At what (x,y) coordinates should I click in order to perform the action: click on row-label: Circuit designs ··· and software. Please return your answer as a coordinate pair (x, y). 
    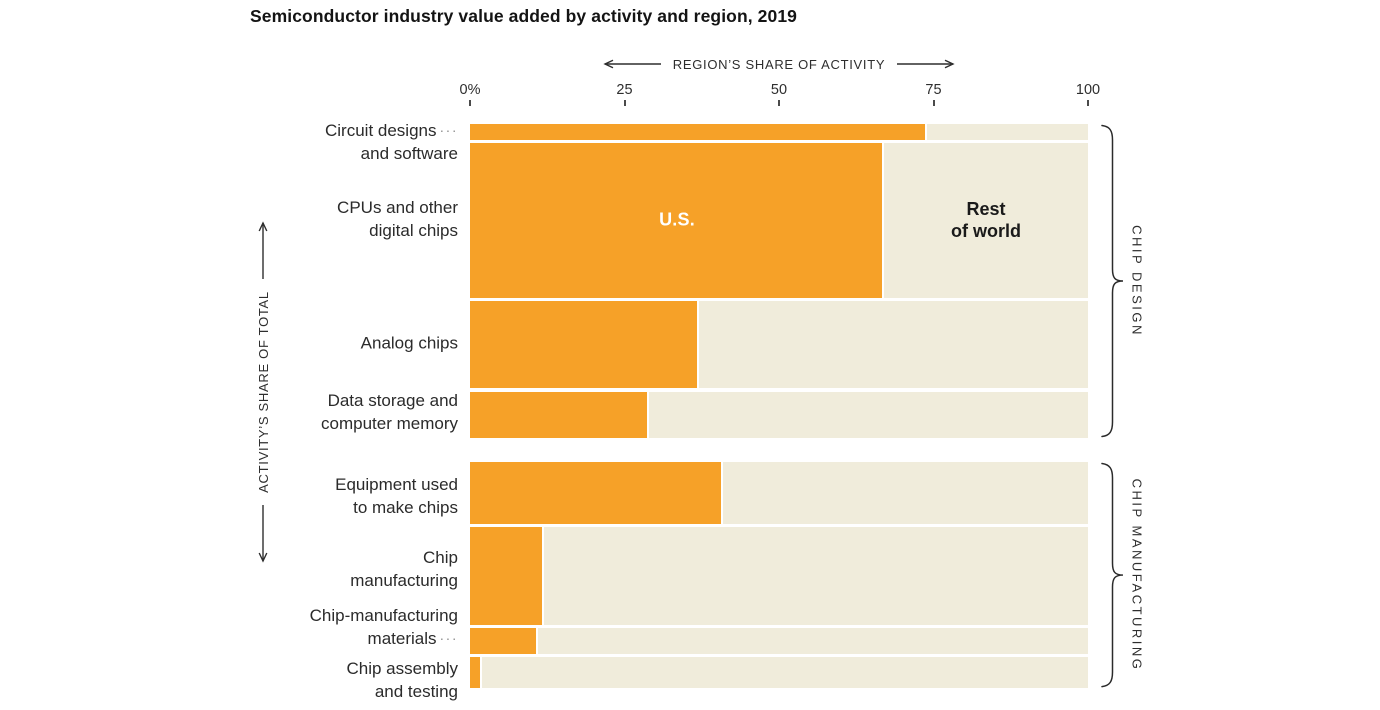
    Looking at the image, I should click on (391, 142).